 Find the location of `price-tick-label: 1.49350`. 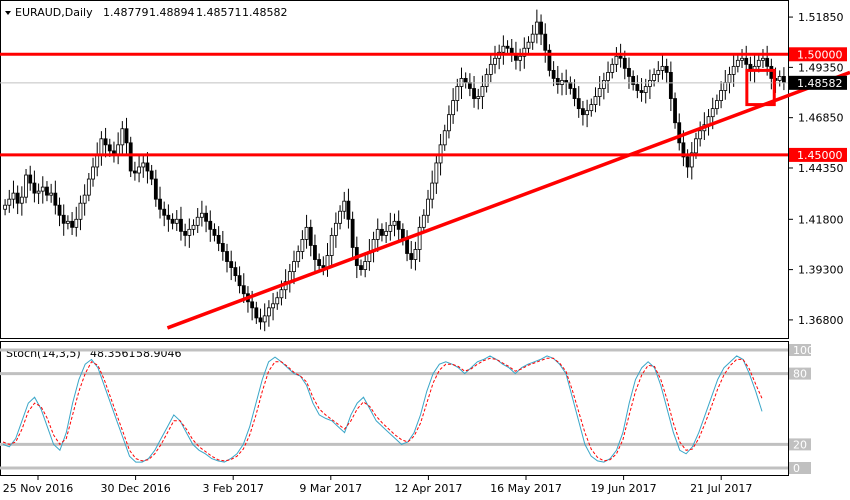

price-tick-label: 1.49350 is located at coordinates (821, 67).